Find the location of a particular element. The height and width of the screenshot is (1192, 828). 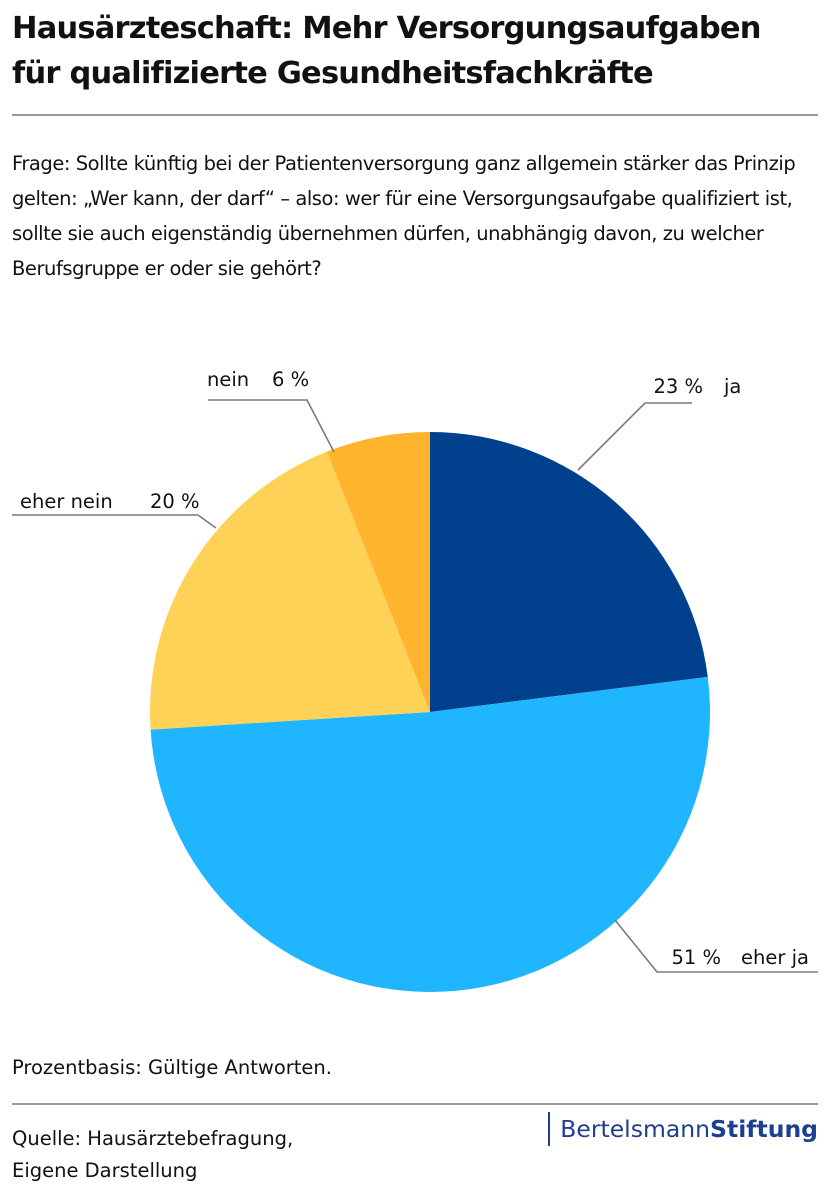

source-line-1: Quelle: Hausärztebefragung, is located at coordinates (153, 1138).